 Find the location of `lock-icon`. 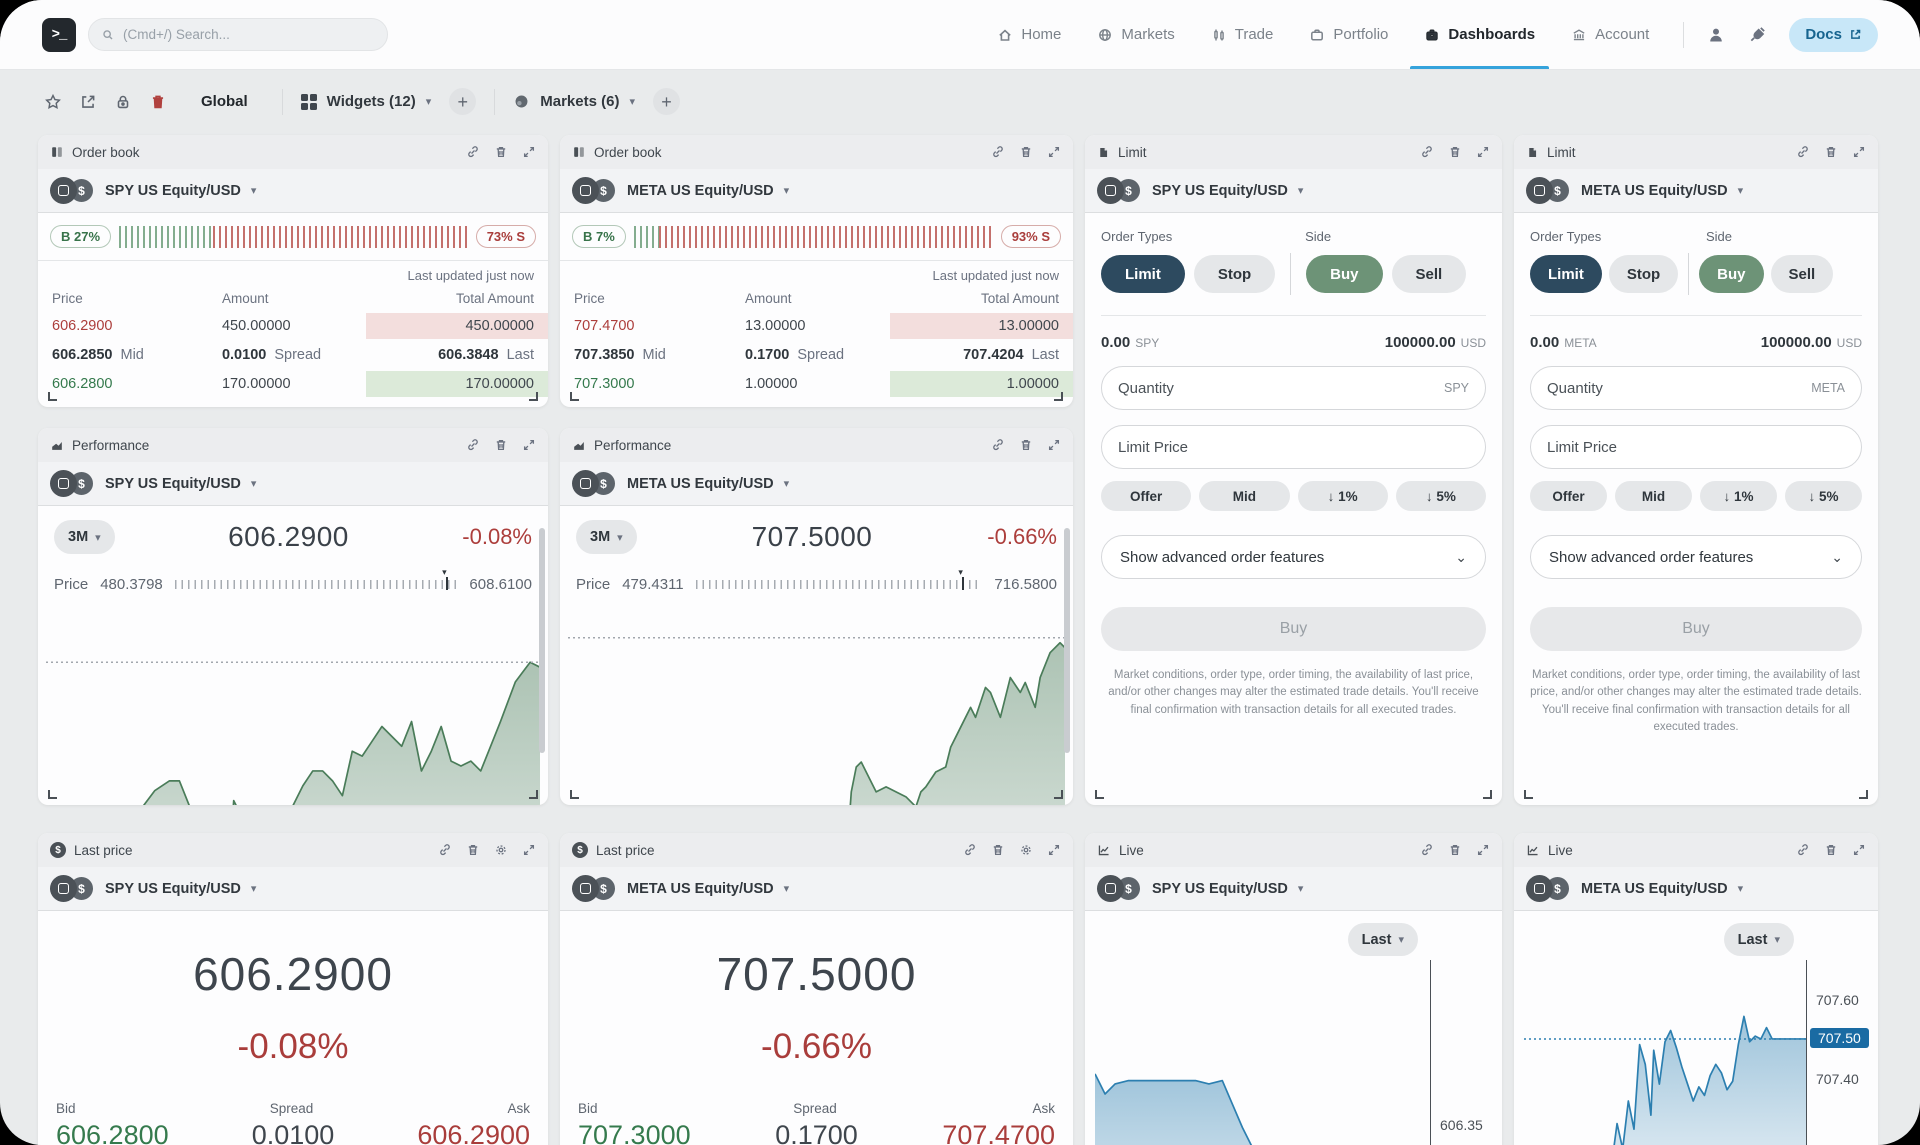

lock-icon is located at coordinates (123, 102).